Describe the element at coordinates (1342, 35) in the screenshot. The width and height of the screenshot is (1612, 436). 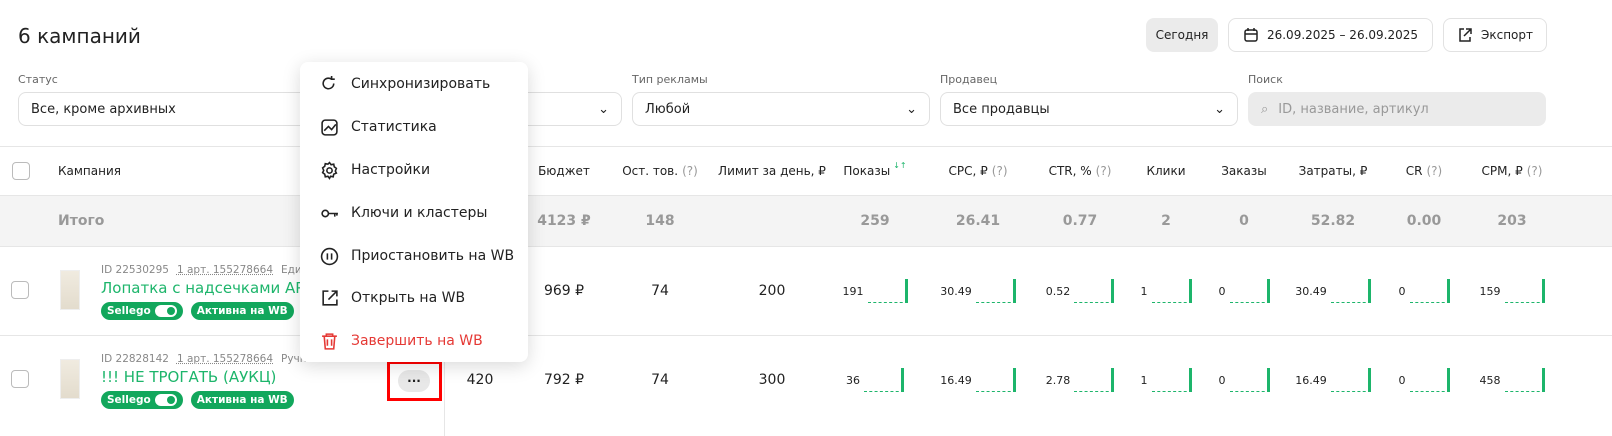
I see `date-range-label: 26.09.2025 – 26.09.2025` at that location.